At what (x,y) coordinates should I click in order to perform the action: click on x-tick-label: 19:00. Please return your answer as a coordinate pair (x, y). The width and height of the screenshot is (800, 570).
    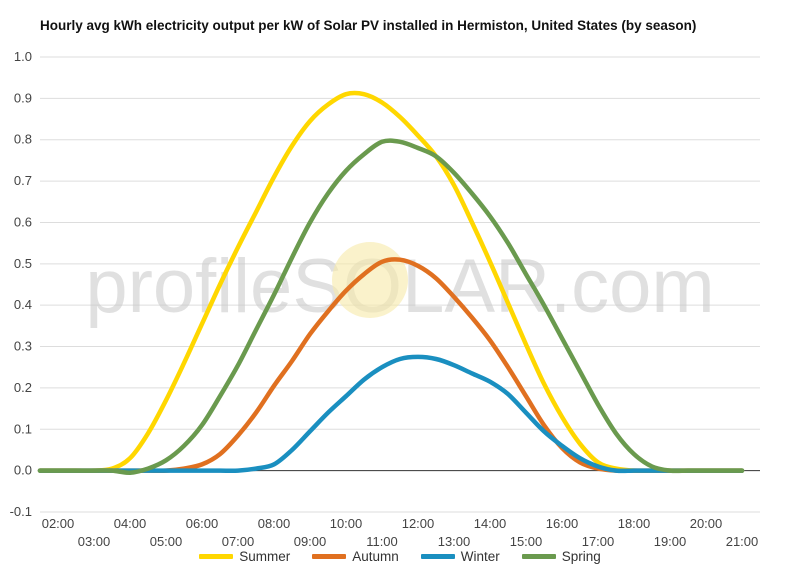
    Looking at the image, I should click on (670, 541).